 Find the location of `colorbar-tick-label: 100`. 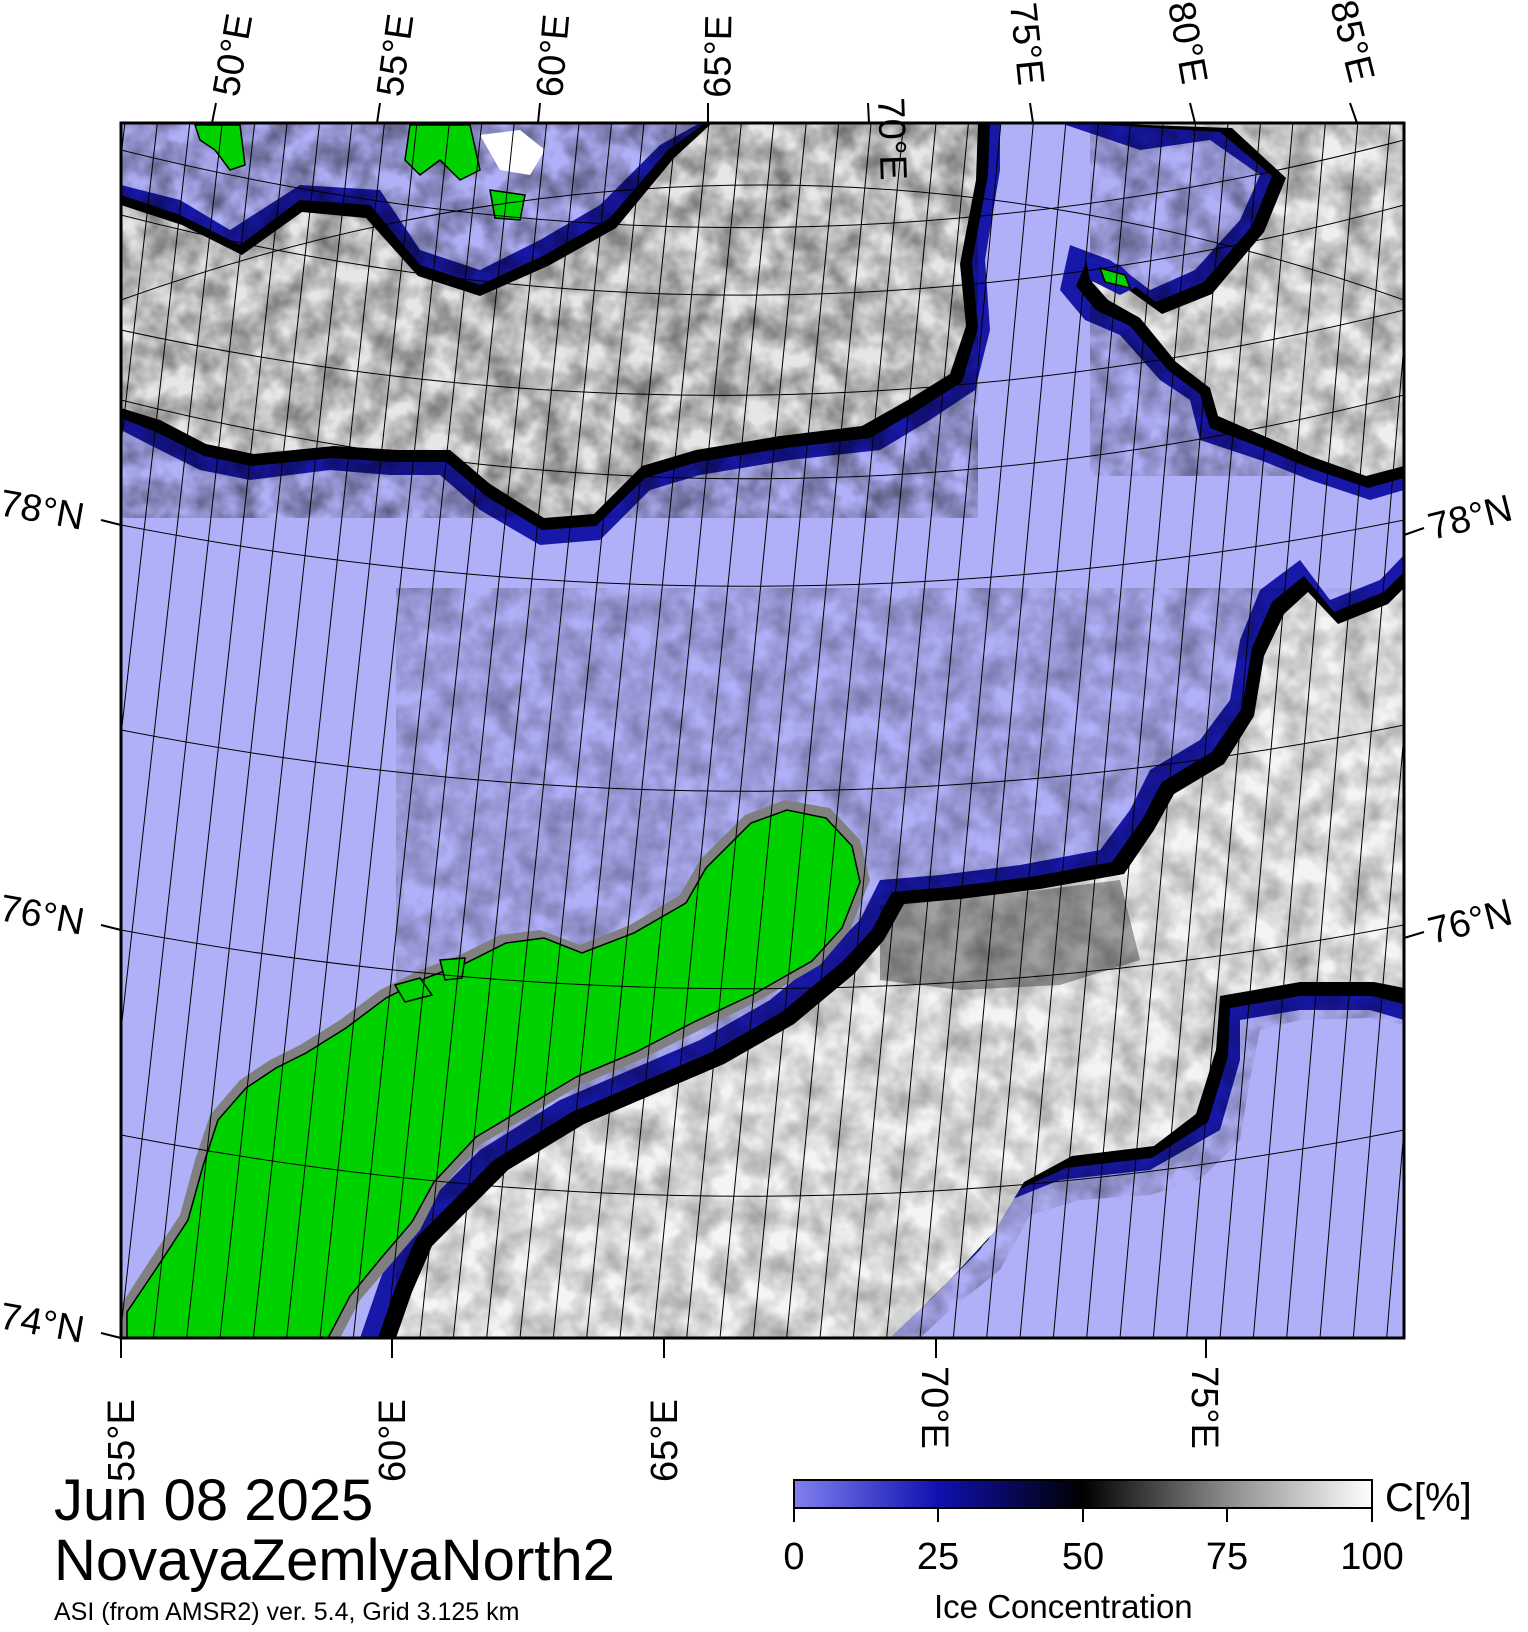

colorbar-tick-label: 100 is located at coordinates (1372, 1557).